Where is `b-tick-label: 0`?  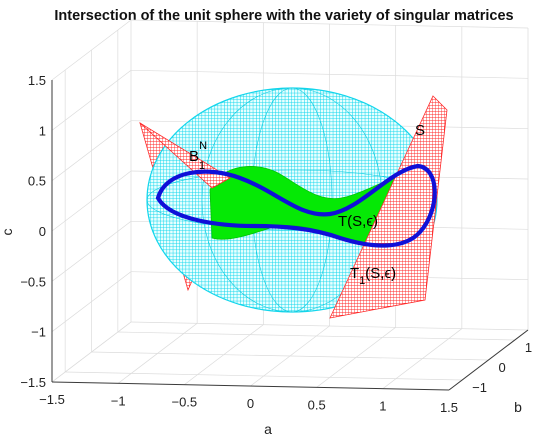 b-tick-label: 0 is located at coordinates (502, 367).